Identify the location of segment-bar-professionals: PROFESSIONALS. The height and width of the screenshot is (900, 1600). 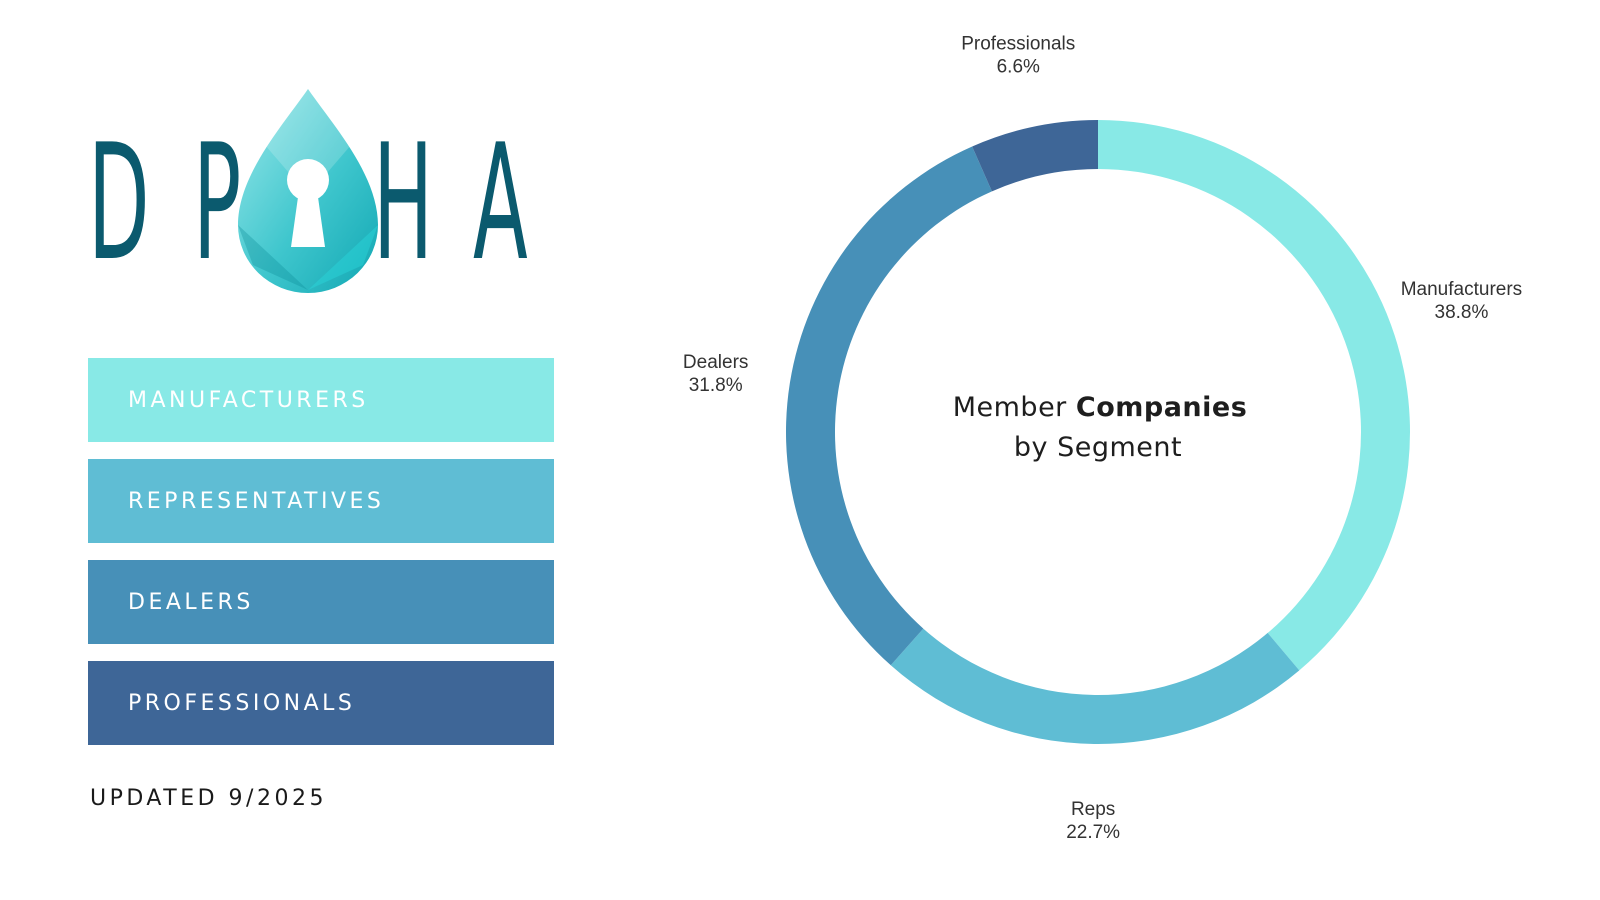
(321, 703).